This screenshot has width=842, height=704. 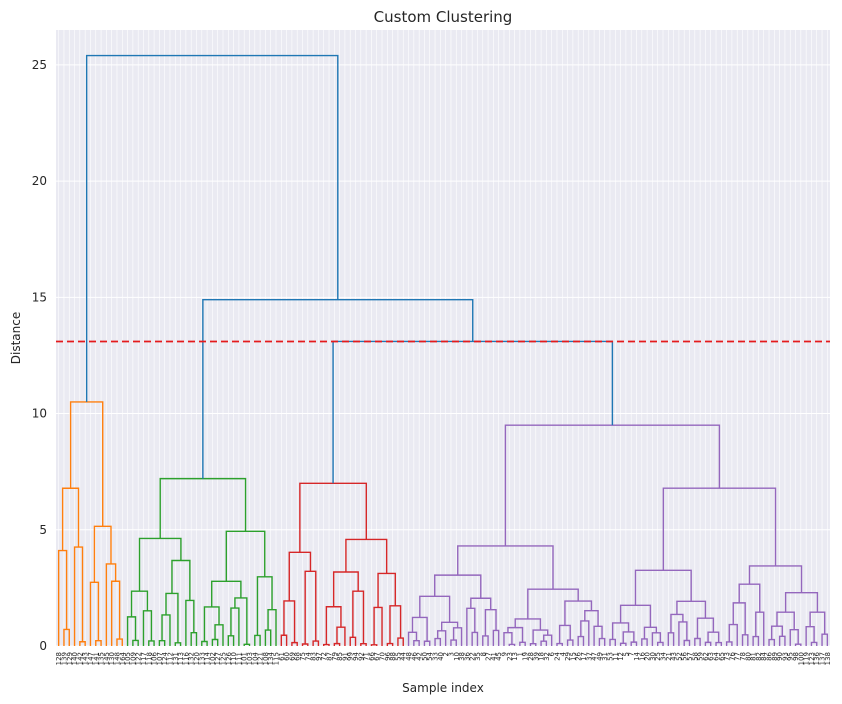 I want to click on x-tick-label: 48, so click(x=409, y=656).